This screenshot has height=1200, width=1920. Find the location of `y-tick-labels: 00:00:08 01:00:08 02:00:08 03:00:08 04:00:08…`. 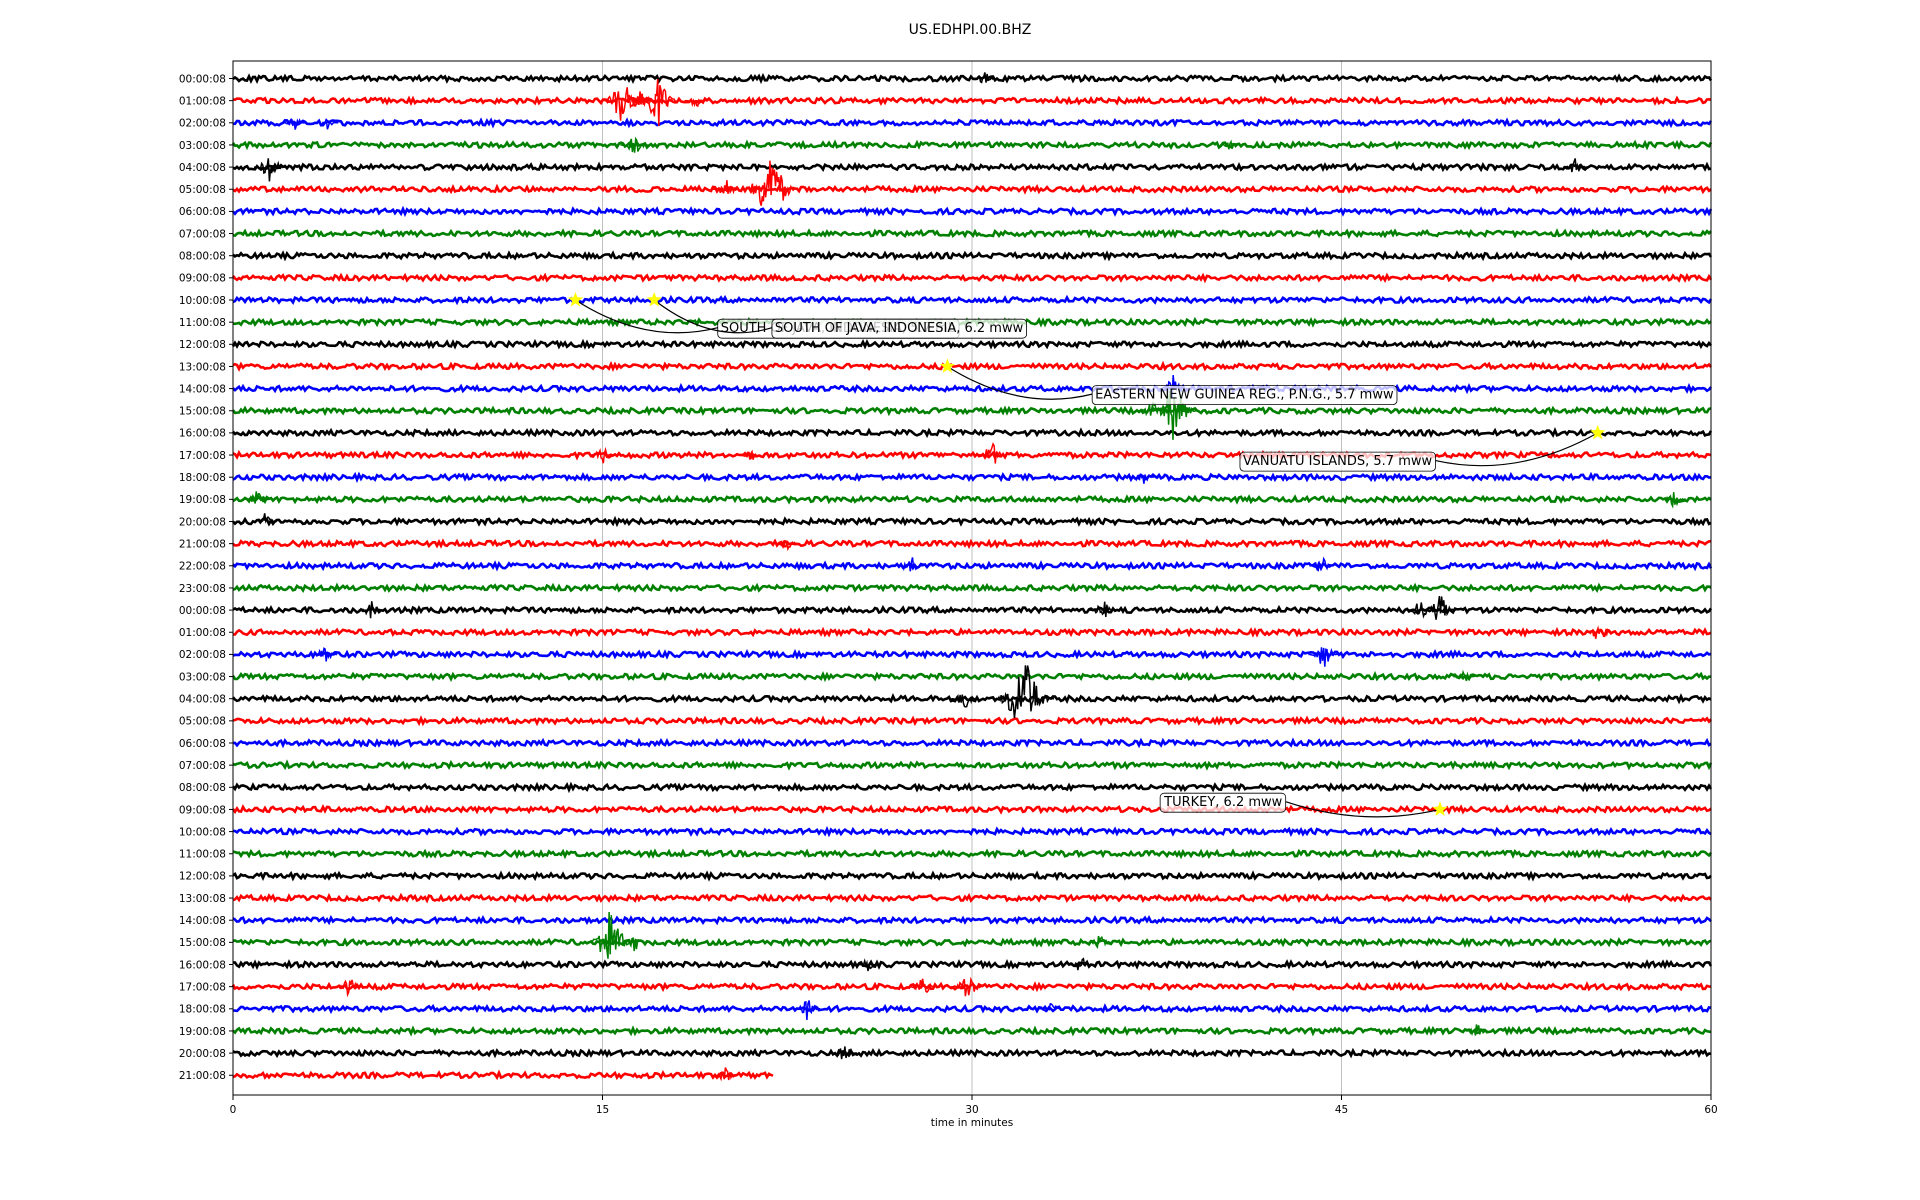

y-tick-labels: 00:00:08 01:00:08 02:00:08 03:00:08 04:00:08… is located at coordinates (206, 577).